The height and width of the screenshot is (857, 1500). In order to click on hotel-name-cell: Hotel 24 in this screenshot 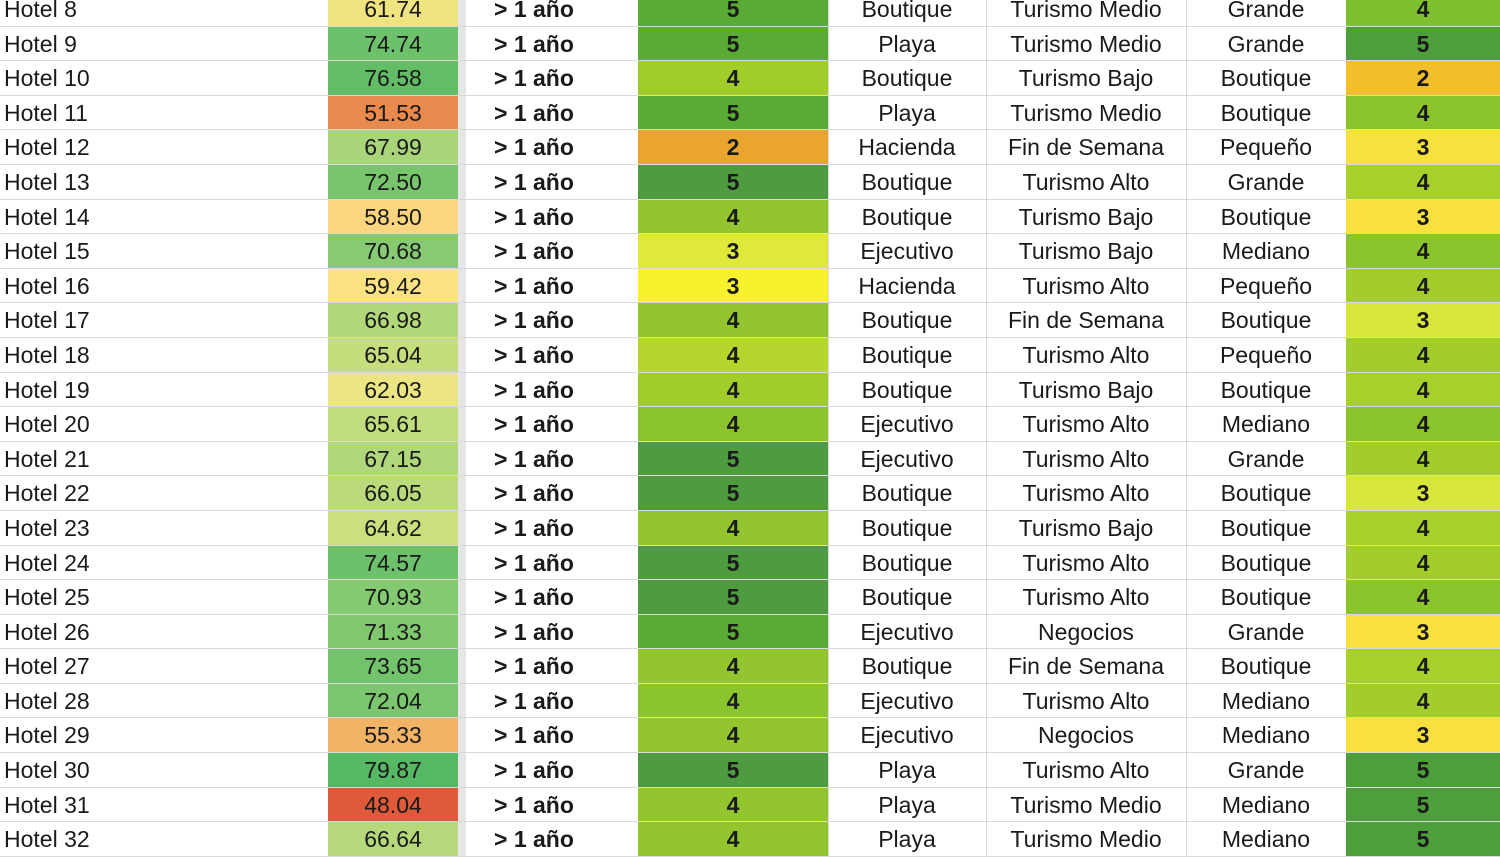, I will do `click(47, 562)`.